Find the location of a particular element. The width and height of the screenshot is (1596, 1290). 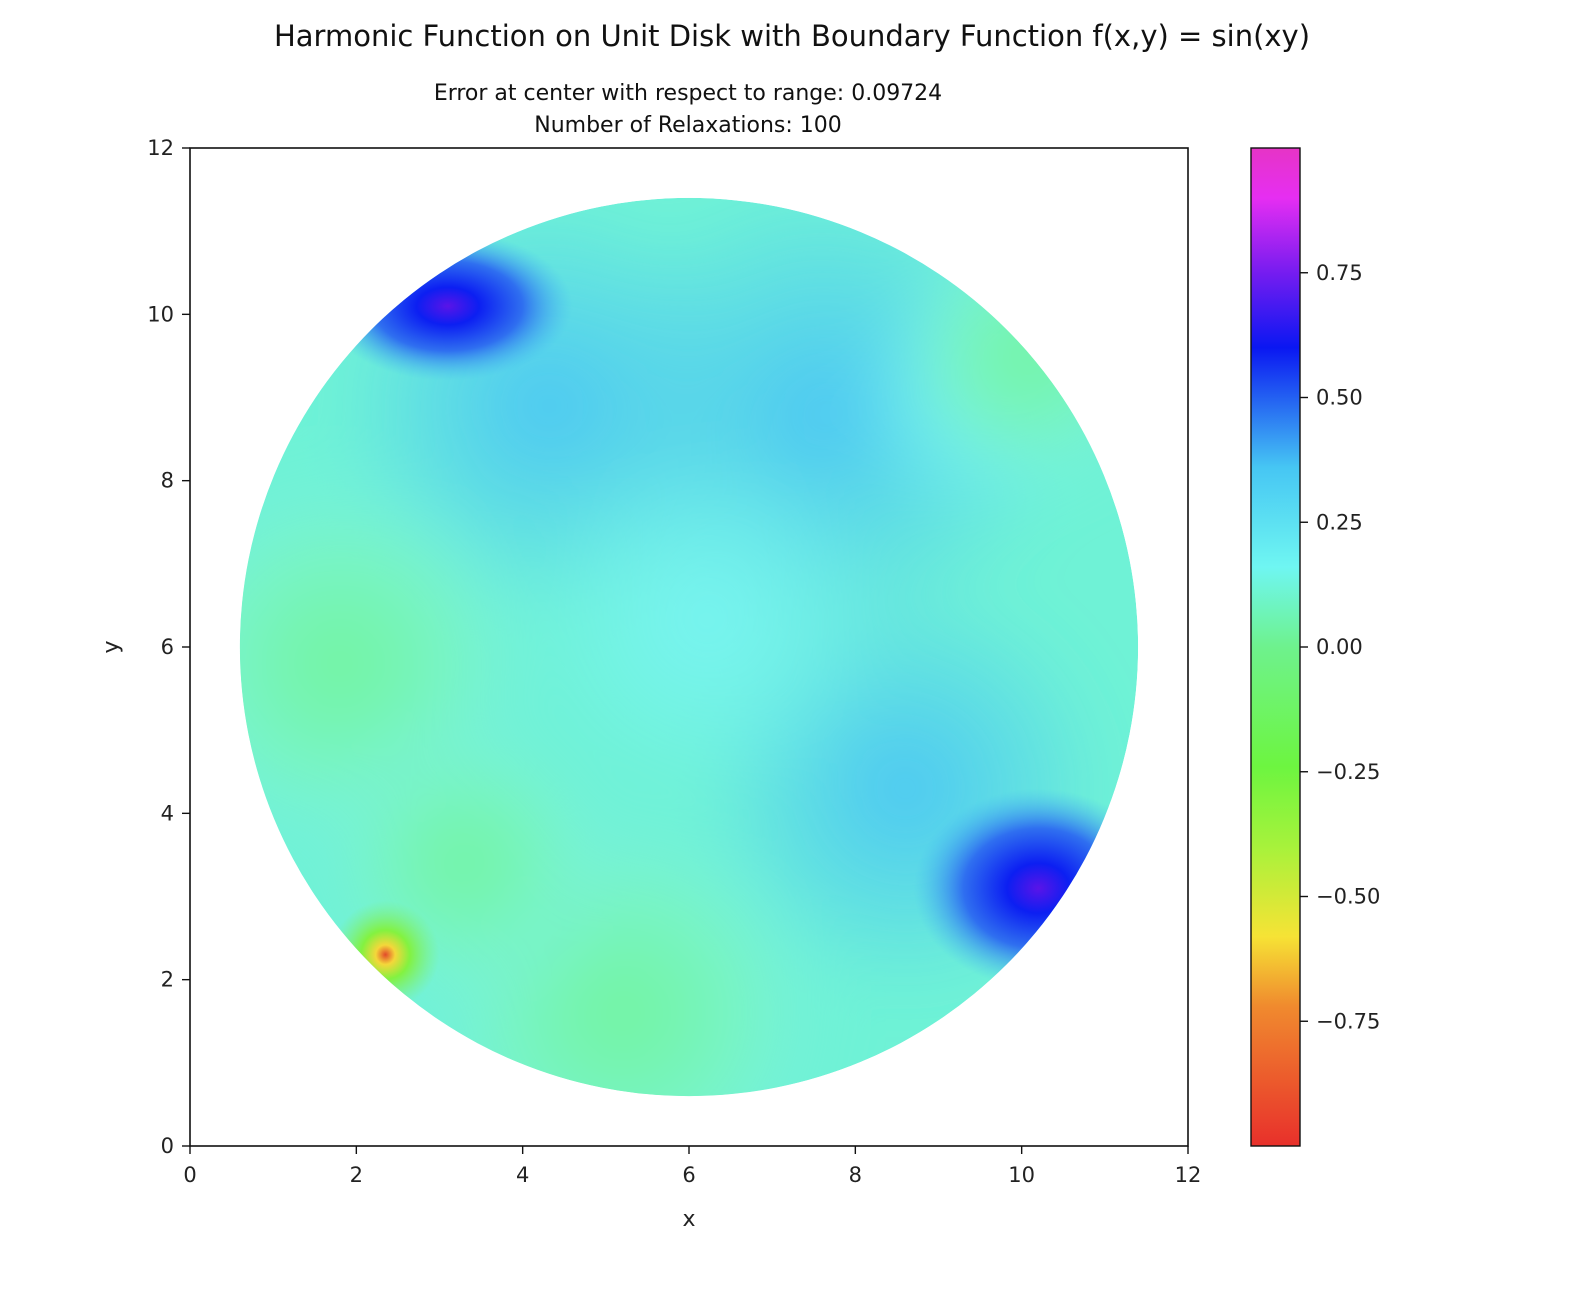

x-tick-label: 6 is located at coordinates (688, 1175).